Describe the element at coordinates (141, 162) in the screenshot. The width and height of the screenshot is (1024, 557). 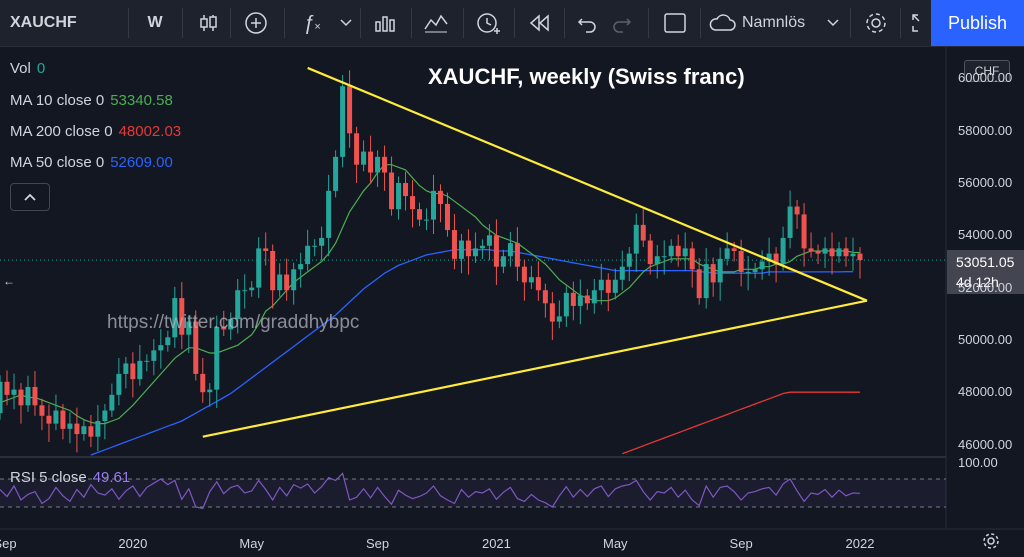
I see `legend-ma50-value: 52609.00` at that location.